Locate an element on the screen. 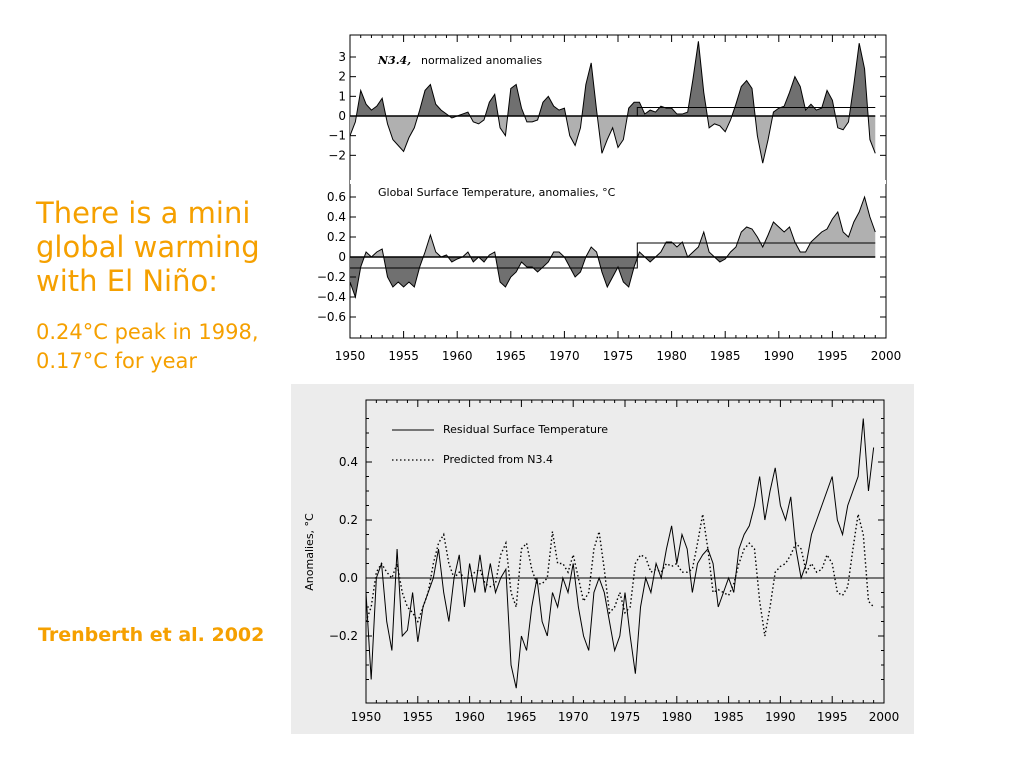 This screenshot has height=768, width=1024. residual-ytick-label-1: 0.2 is located at coordinates (348, 520).